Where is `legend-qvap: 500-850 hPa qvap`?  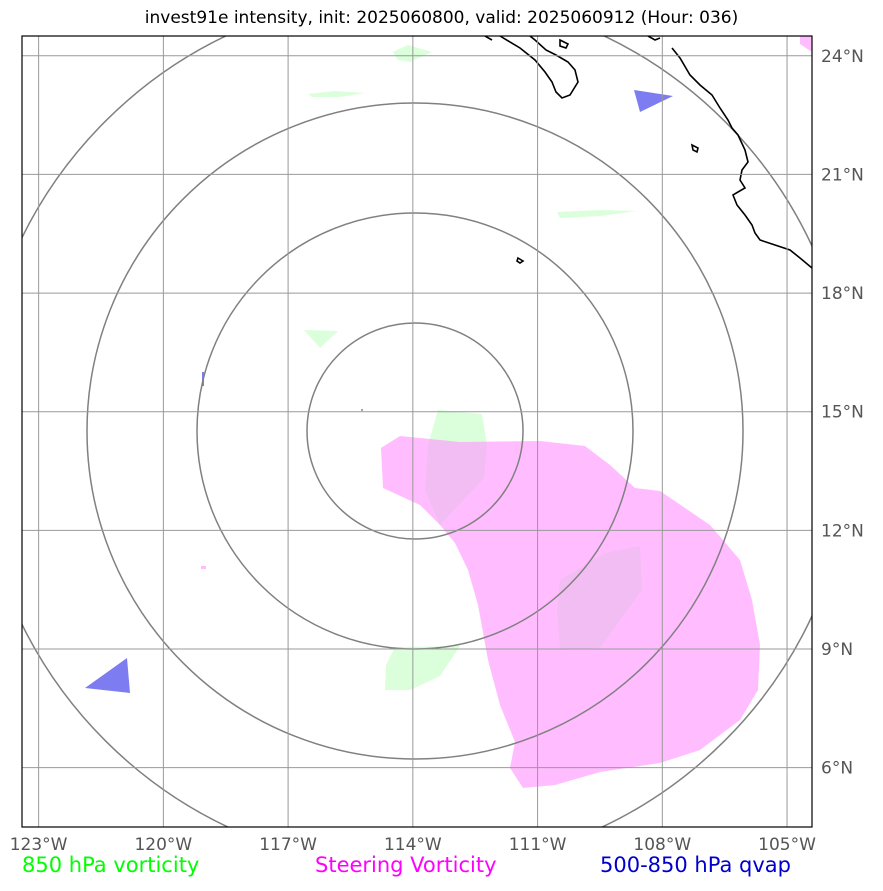 legend-qvap: 500-850 hPa qvap is located at coordinates (695, 865).